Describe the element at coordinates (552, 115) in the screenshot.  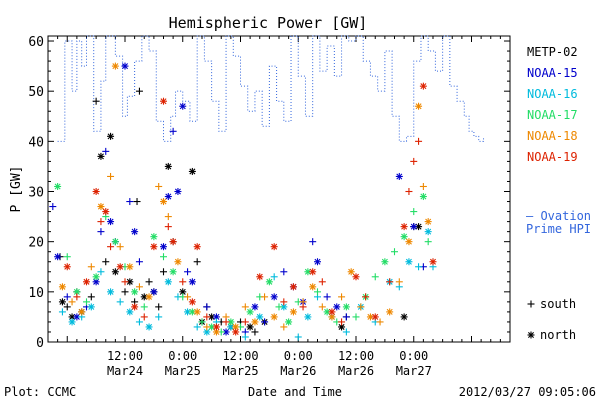
I see `legend-entry-noaa-17: NOAA-17` at that location.